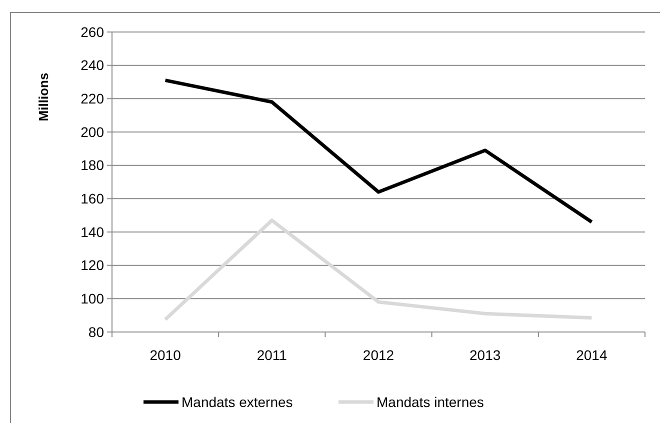  Describe the element at coordinates (378, 355) in the screenshot. I see `x-tick-label: 2012` at that location.